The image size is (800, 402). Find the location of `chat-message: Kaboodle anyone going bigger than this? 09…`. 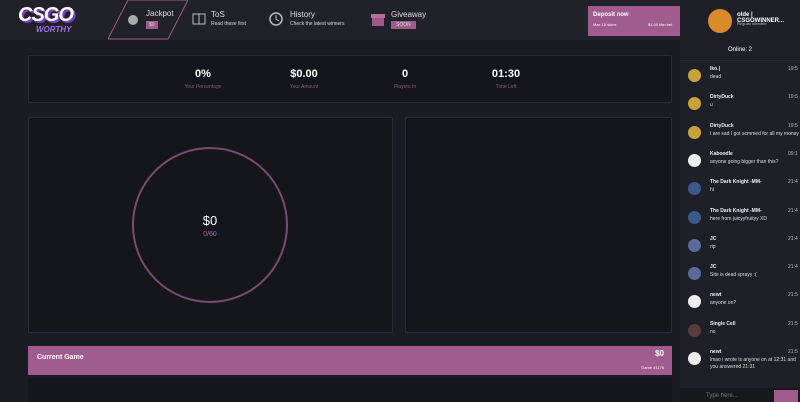

chat-message: Kaboodle anyone going bigger than this? 09… is located at coordinates (740, 163).